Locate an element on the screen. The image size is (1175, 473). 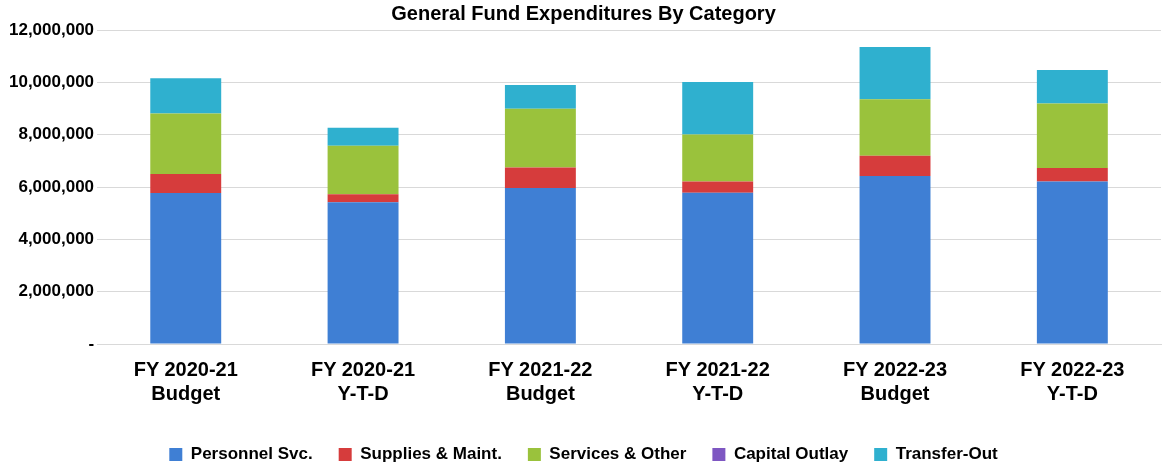
legend-label: Services & Other is located at coordinates (618, 454).